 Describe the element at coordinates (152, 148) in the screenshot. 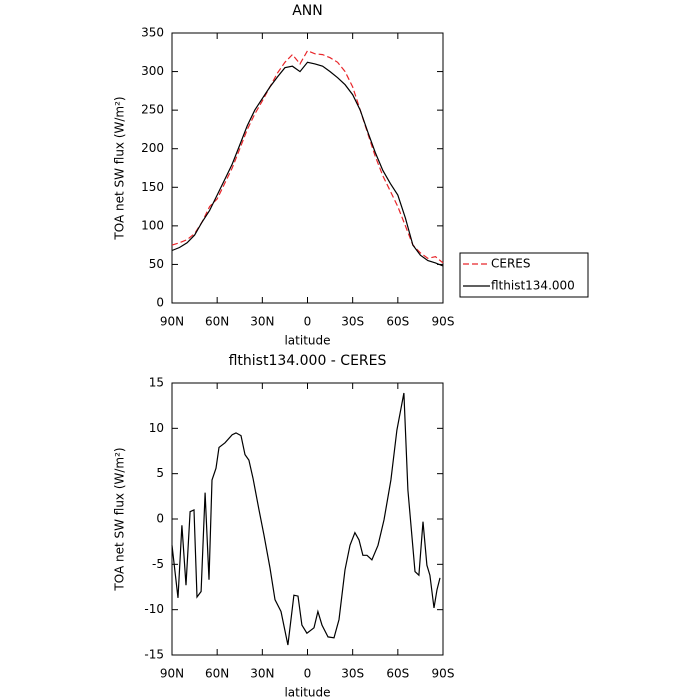

I see `y-tick-label: 200` at that location.